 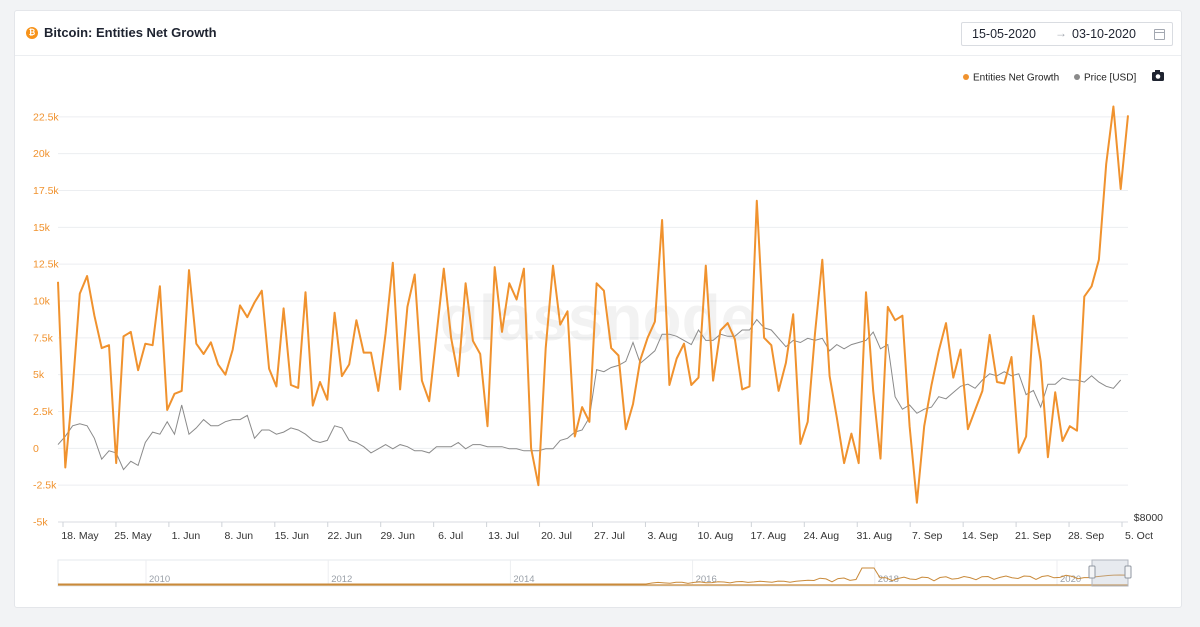 I want to click on navigator-selection, so click(x=1110, y=573).